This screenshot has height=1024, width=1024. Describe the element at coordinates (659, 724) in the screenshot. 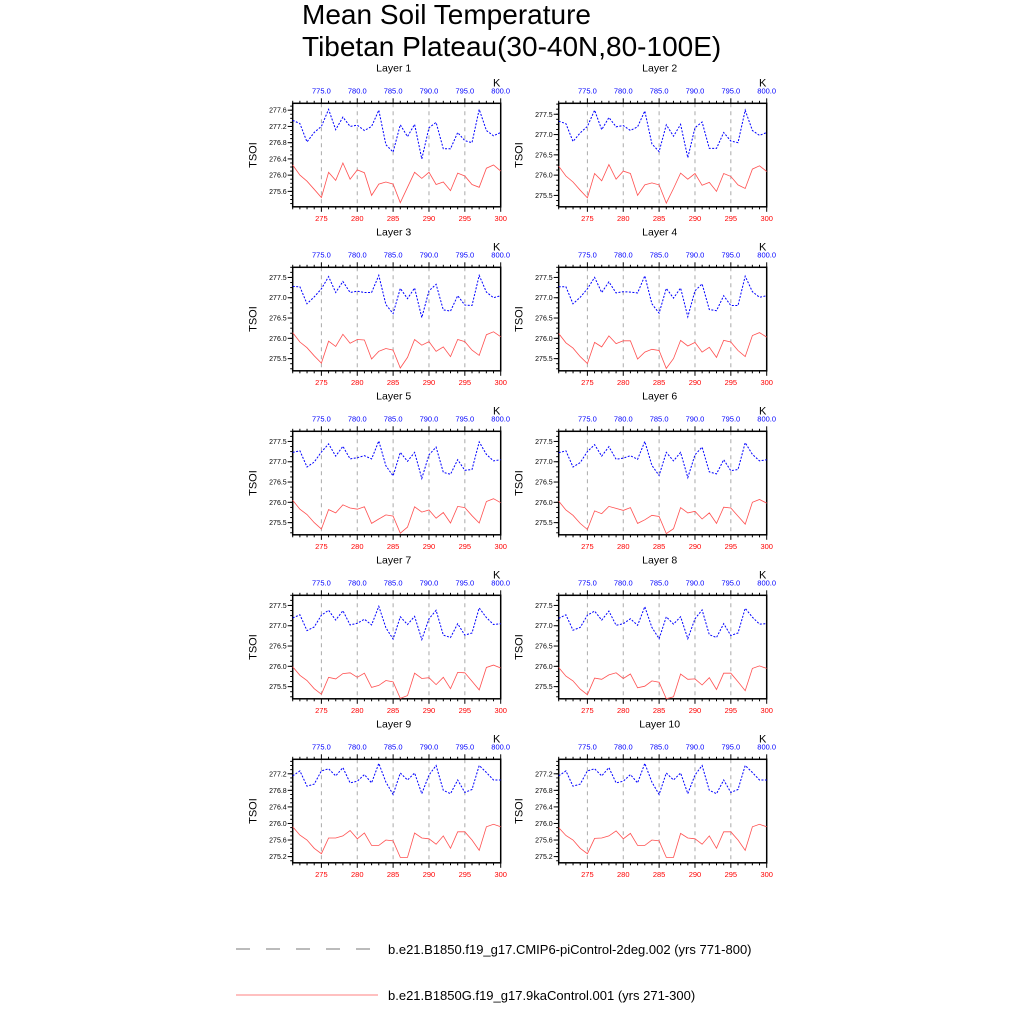

I see `panel-title: Layer 10` at that location.